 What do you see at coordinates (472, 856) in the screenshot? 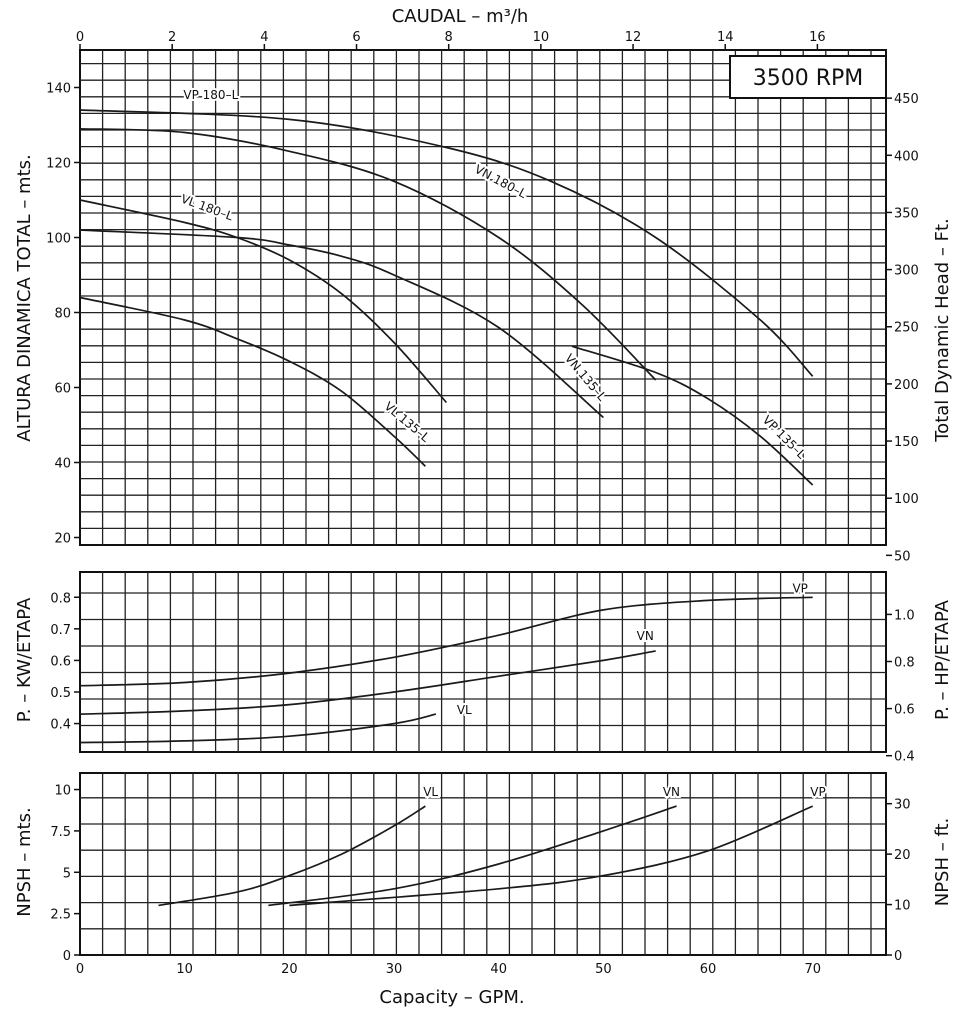
I see `curve-2-vn` at bounding box center [472, 856].